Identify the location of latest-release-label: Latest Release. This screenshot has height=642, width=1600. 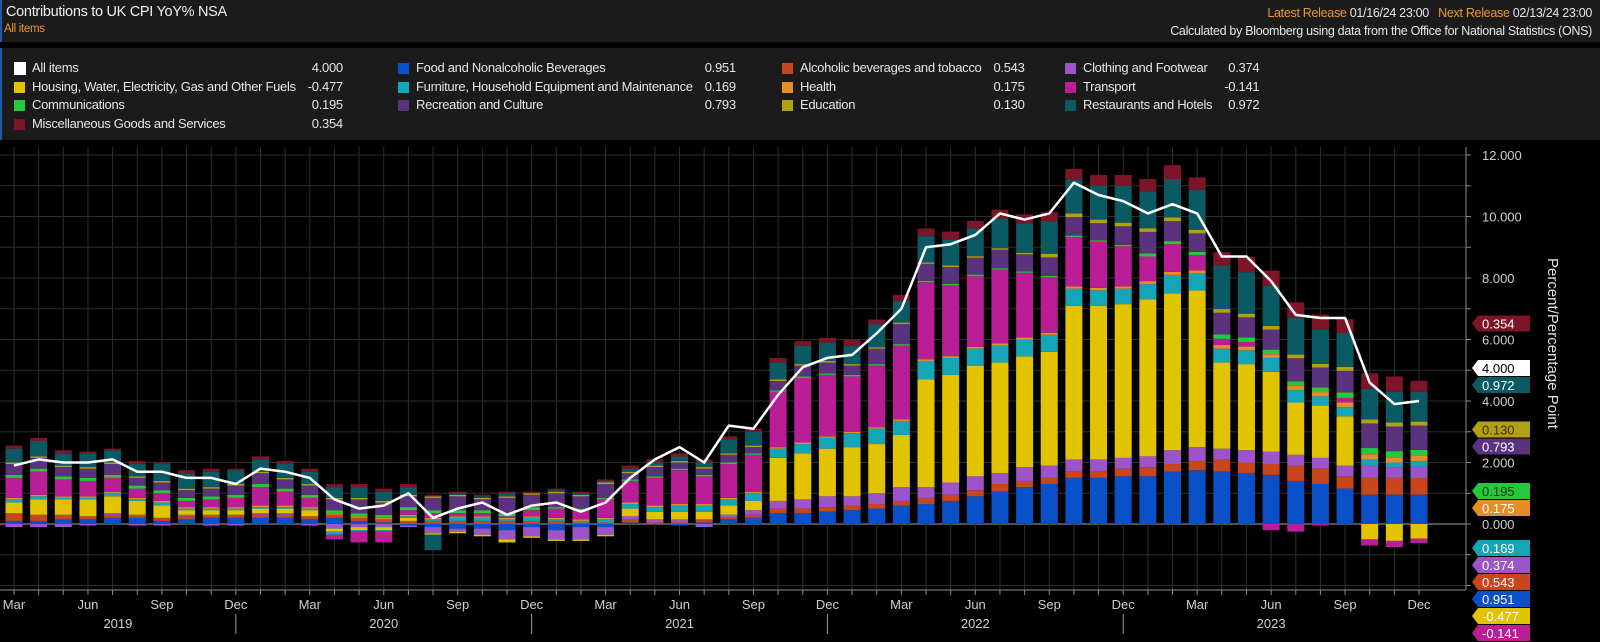
(1307, 13).